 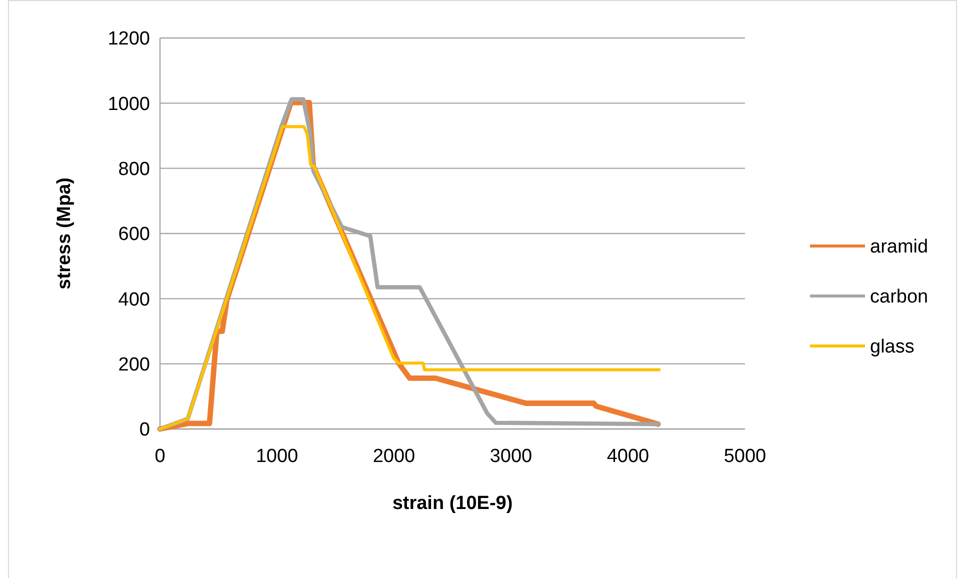 What do you see at coordinates (144, 430) in the screenshot?
I see `y-tick-label: 0` at bounding box center [144, 430].